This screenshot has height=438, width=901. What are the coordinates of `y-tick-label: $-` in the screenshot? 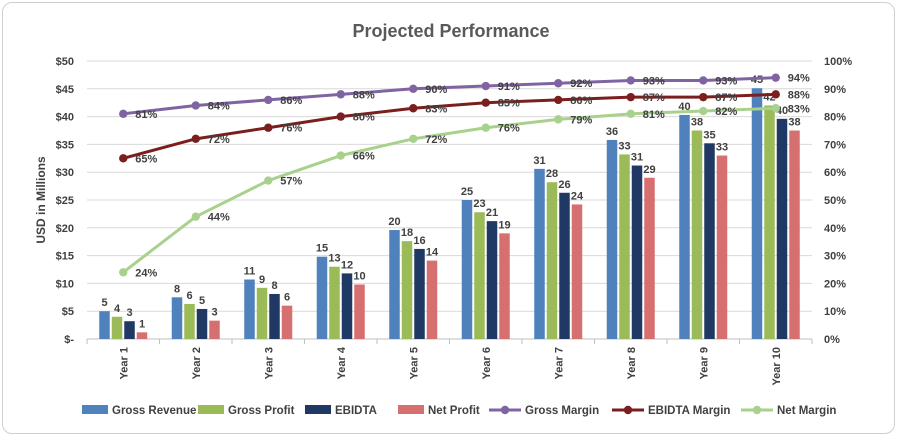 It's located at (69, 340).